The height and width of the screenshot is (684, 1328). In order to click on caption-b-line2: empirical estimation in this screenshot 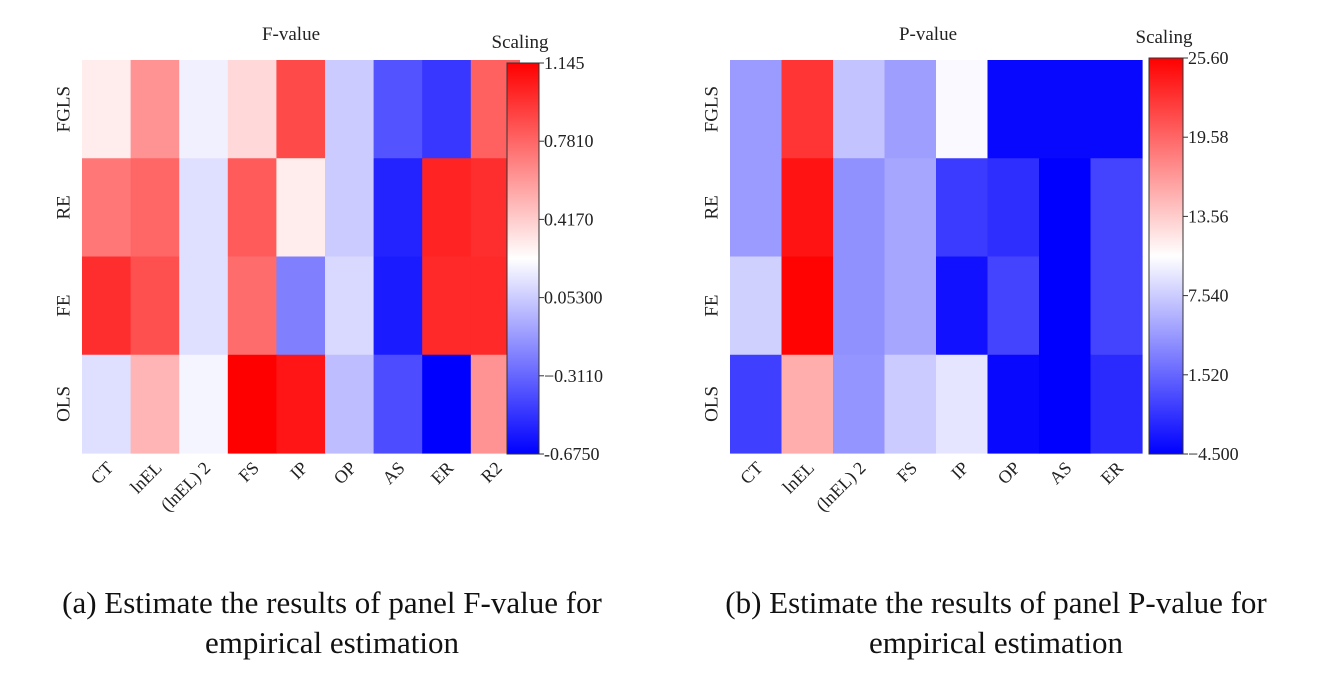, I will do `click(996, 642)`.